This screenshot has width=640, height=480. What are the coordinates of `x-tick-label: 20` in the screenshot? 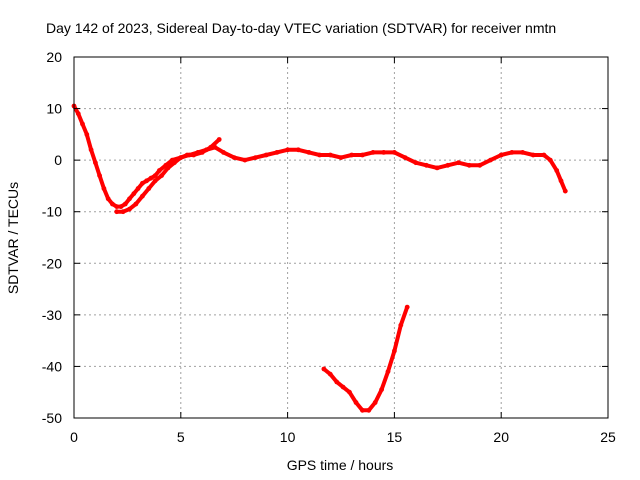 It's located at (501, 437).